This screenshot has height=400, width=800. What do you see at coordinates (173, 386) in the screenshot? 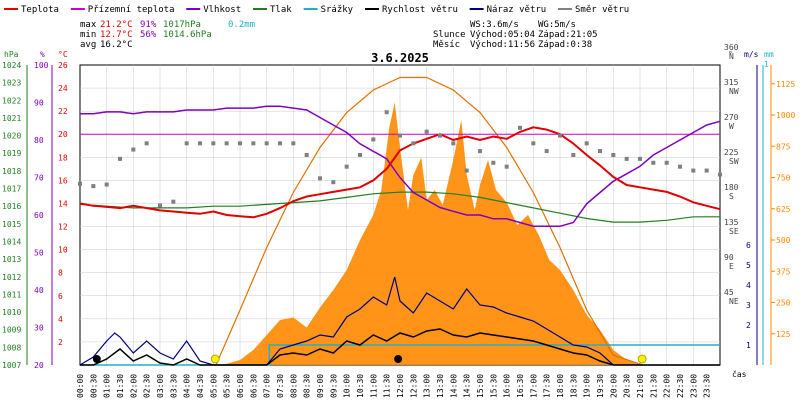
I see `time-tick-label: 03:30` at bounding box center [173, 386].